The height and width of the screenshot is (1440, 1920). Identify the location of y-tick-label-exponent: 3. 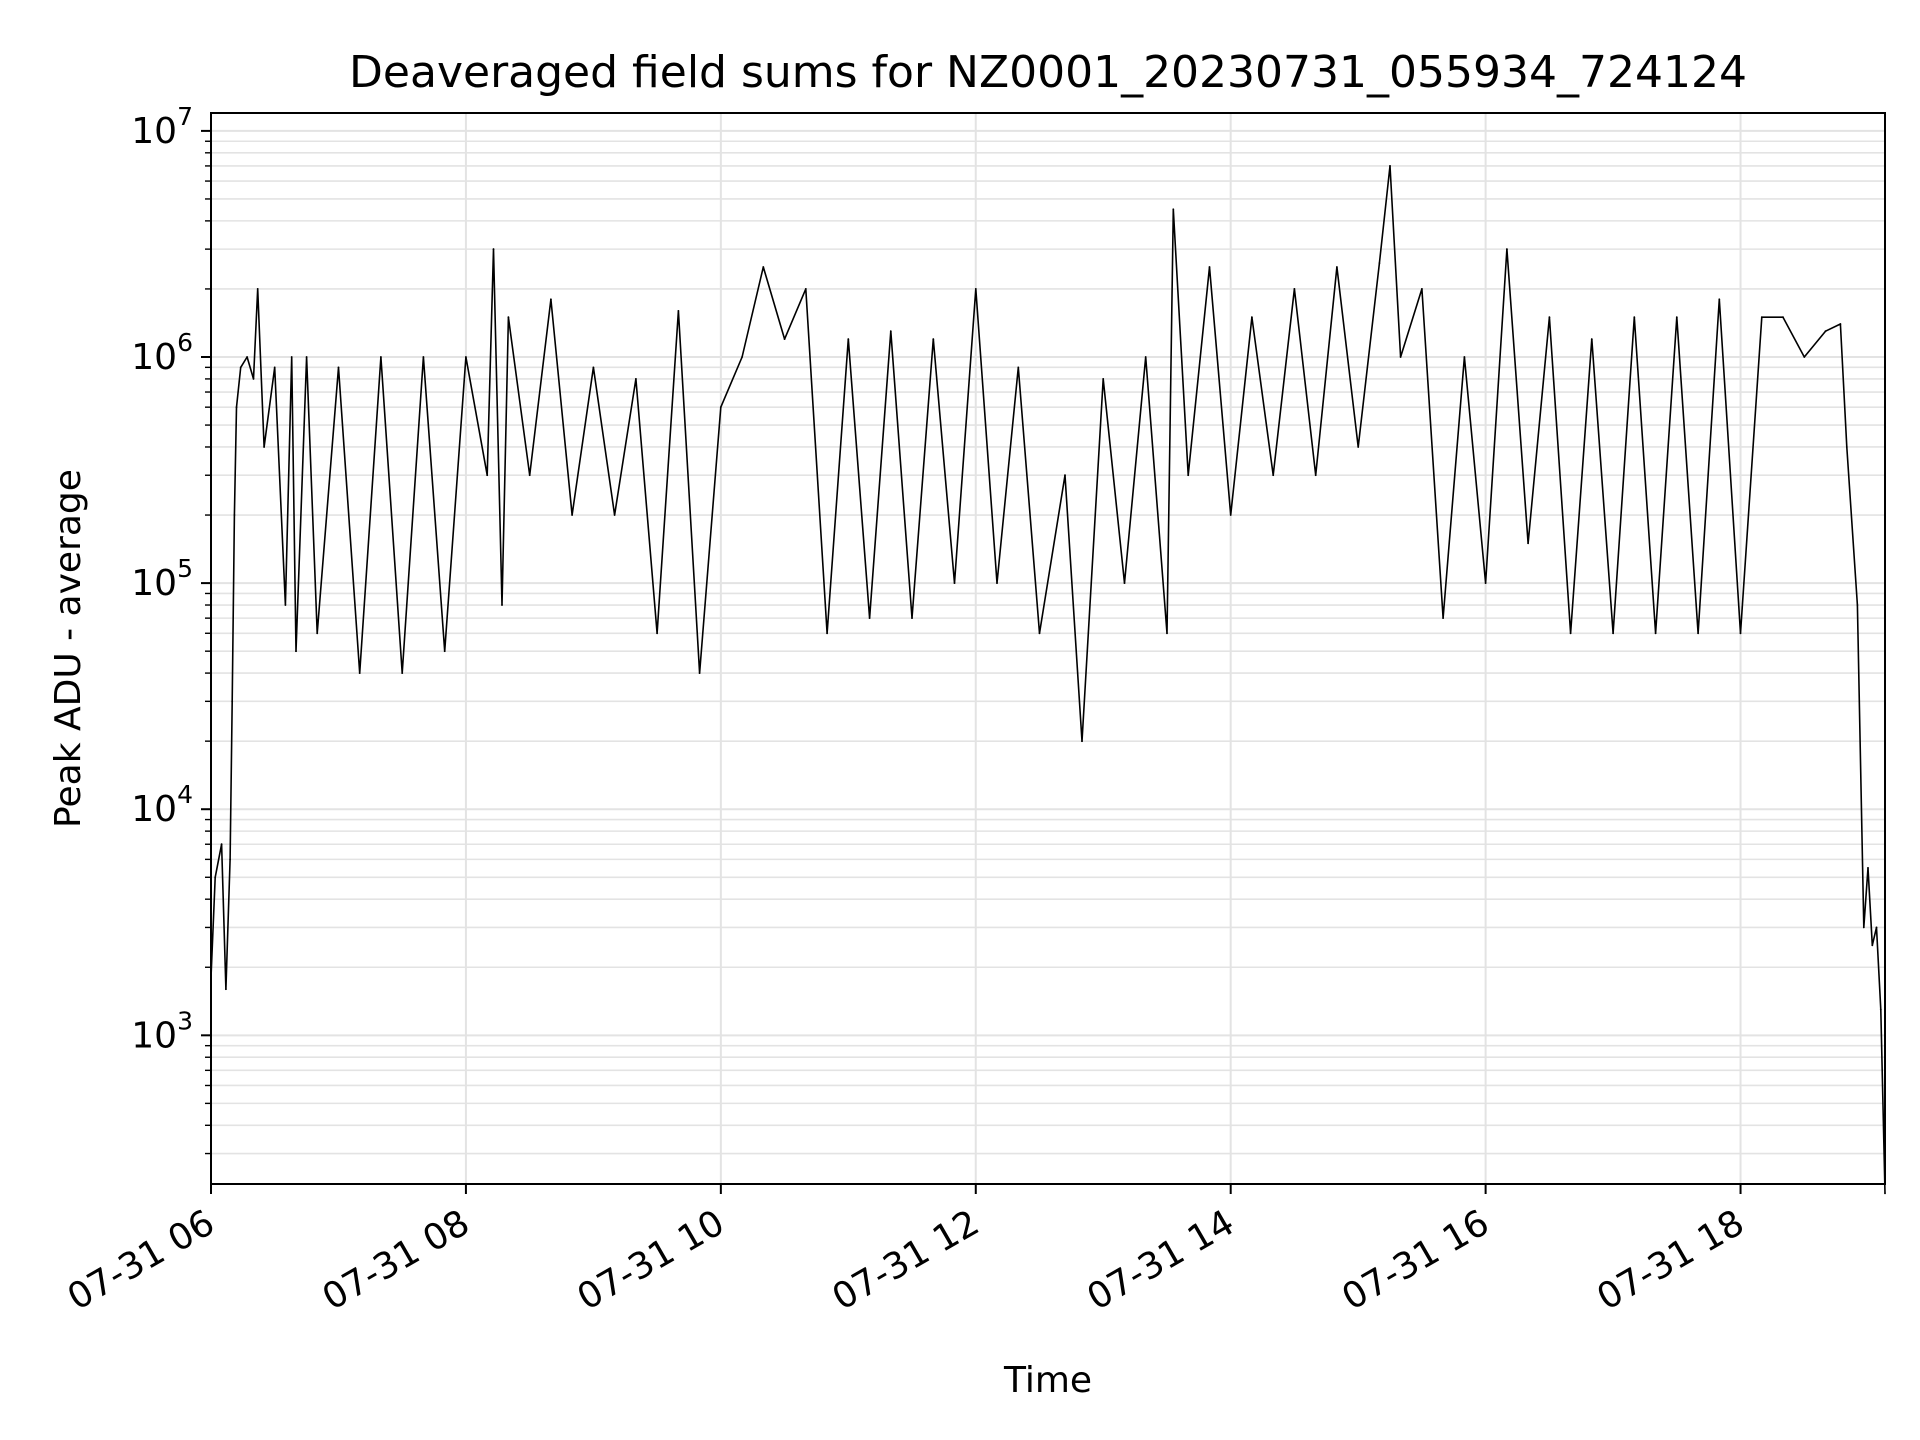
(185, 1020).